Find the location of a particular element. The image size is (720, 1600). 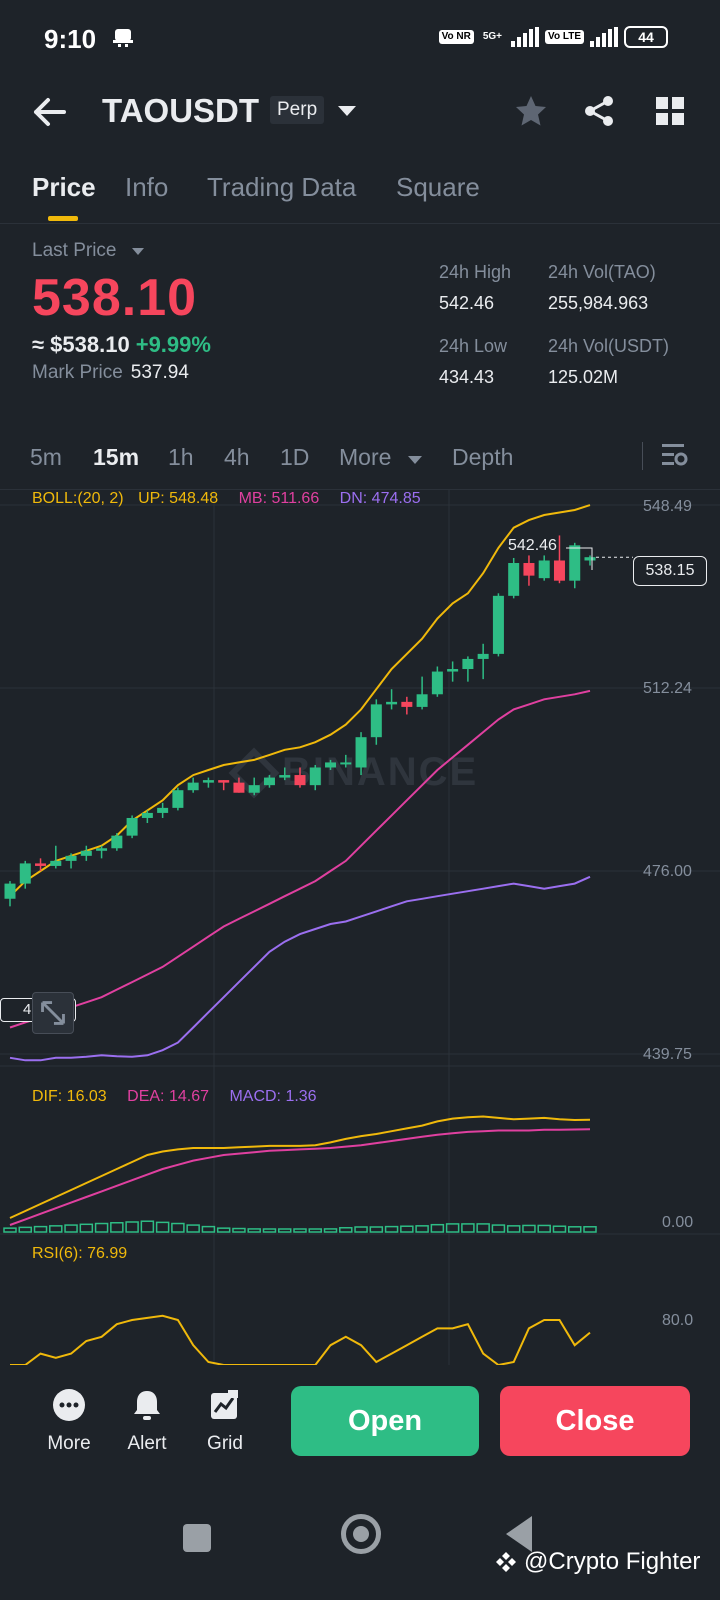

boll-dn: DN: 474.85 is located at coordinates (380, 498).